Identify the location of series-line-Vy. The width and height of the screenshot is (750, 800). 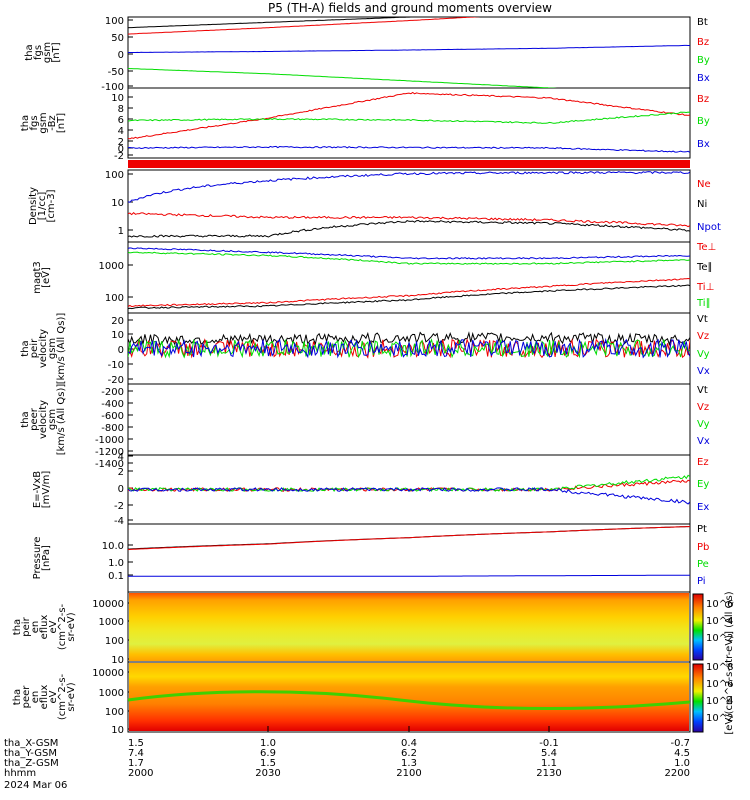
(409, 348).